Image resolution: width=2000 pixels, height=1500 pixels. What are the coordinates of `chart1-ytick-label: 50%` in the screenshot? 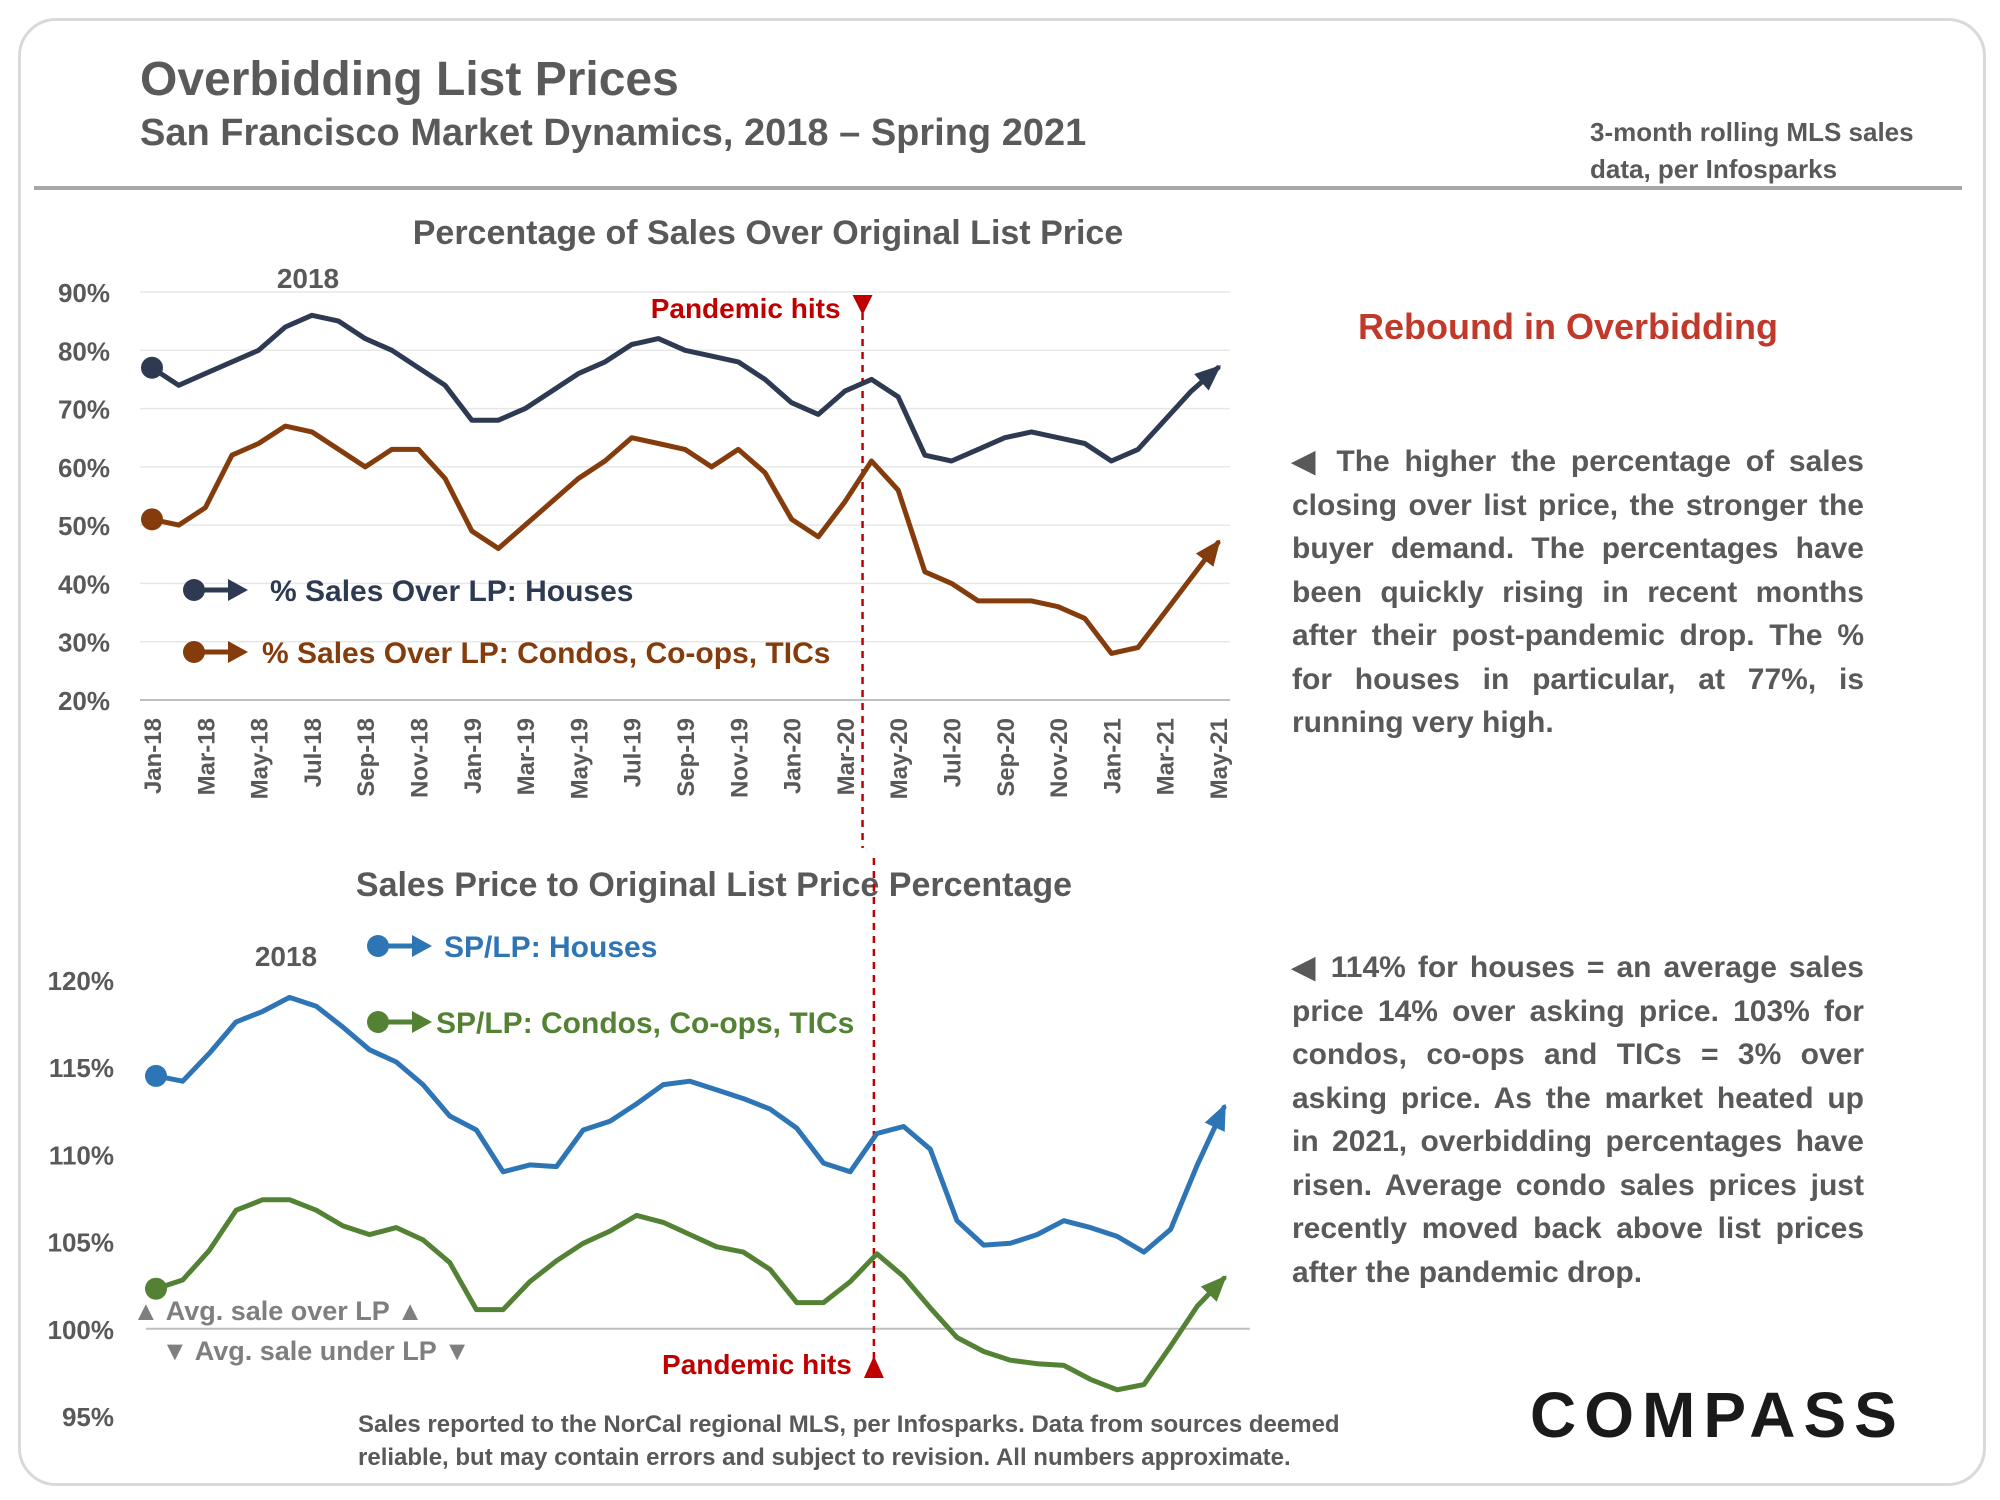 It's located at (84, 526).